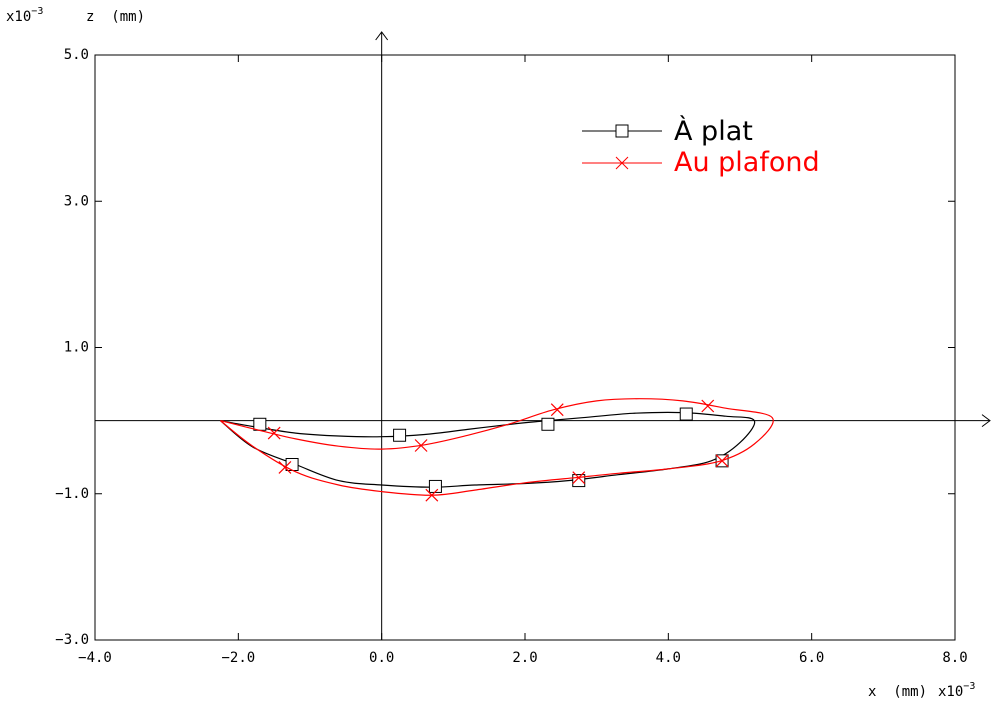  I want to click on y-axis-label: z (mm), so click(115, 17).